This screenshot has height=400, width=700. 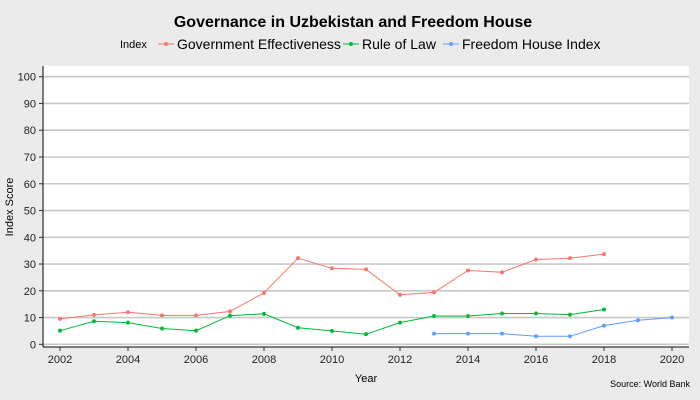 I want to click on x-tick-label: 2008, so click(x=264, y=360).